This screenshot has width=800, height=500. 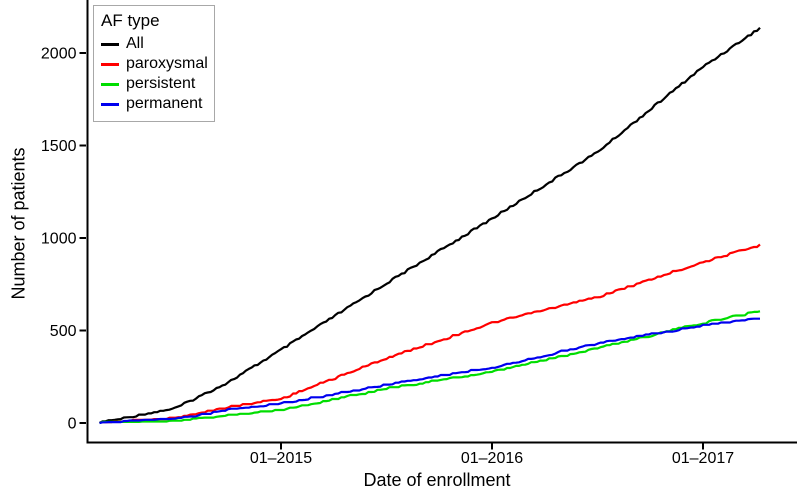 I want to click on legend-entries: All paroxysmal persistent permanent, so click(x=154, y=74).